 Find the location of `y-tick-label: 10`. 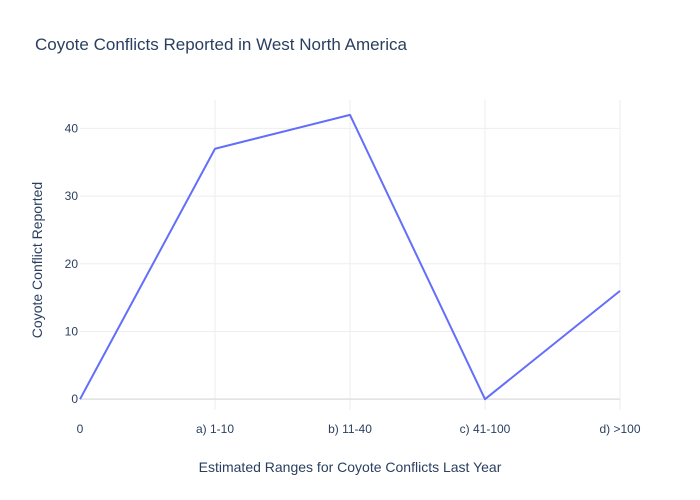

y-tick-label: 10 is located at coordinates (72, 331).